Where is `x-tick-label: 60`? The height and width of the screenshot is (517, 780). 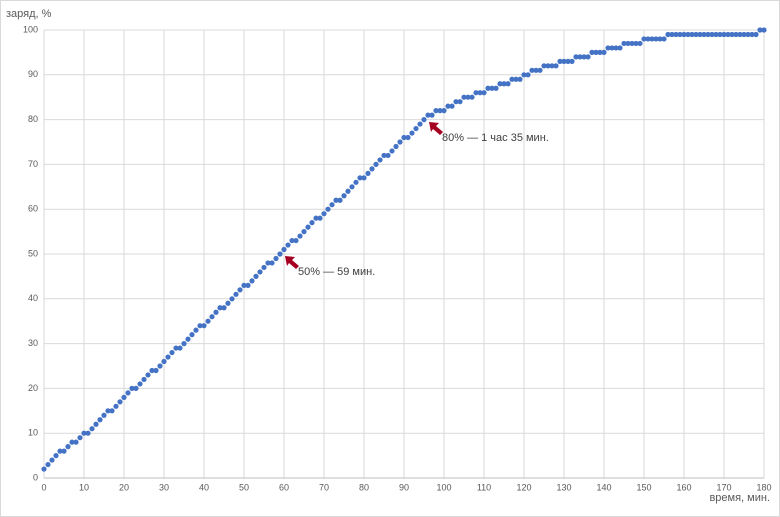 x-tick-label: 60 is located at coordinates (284, 487).